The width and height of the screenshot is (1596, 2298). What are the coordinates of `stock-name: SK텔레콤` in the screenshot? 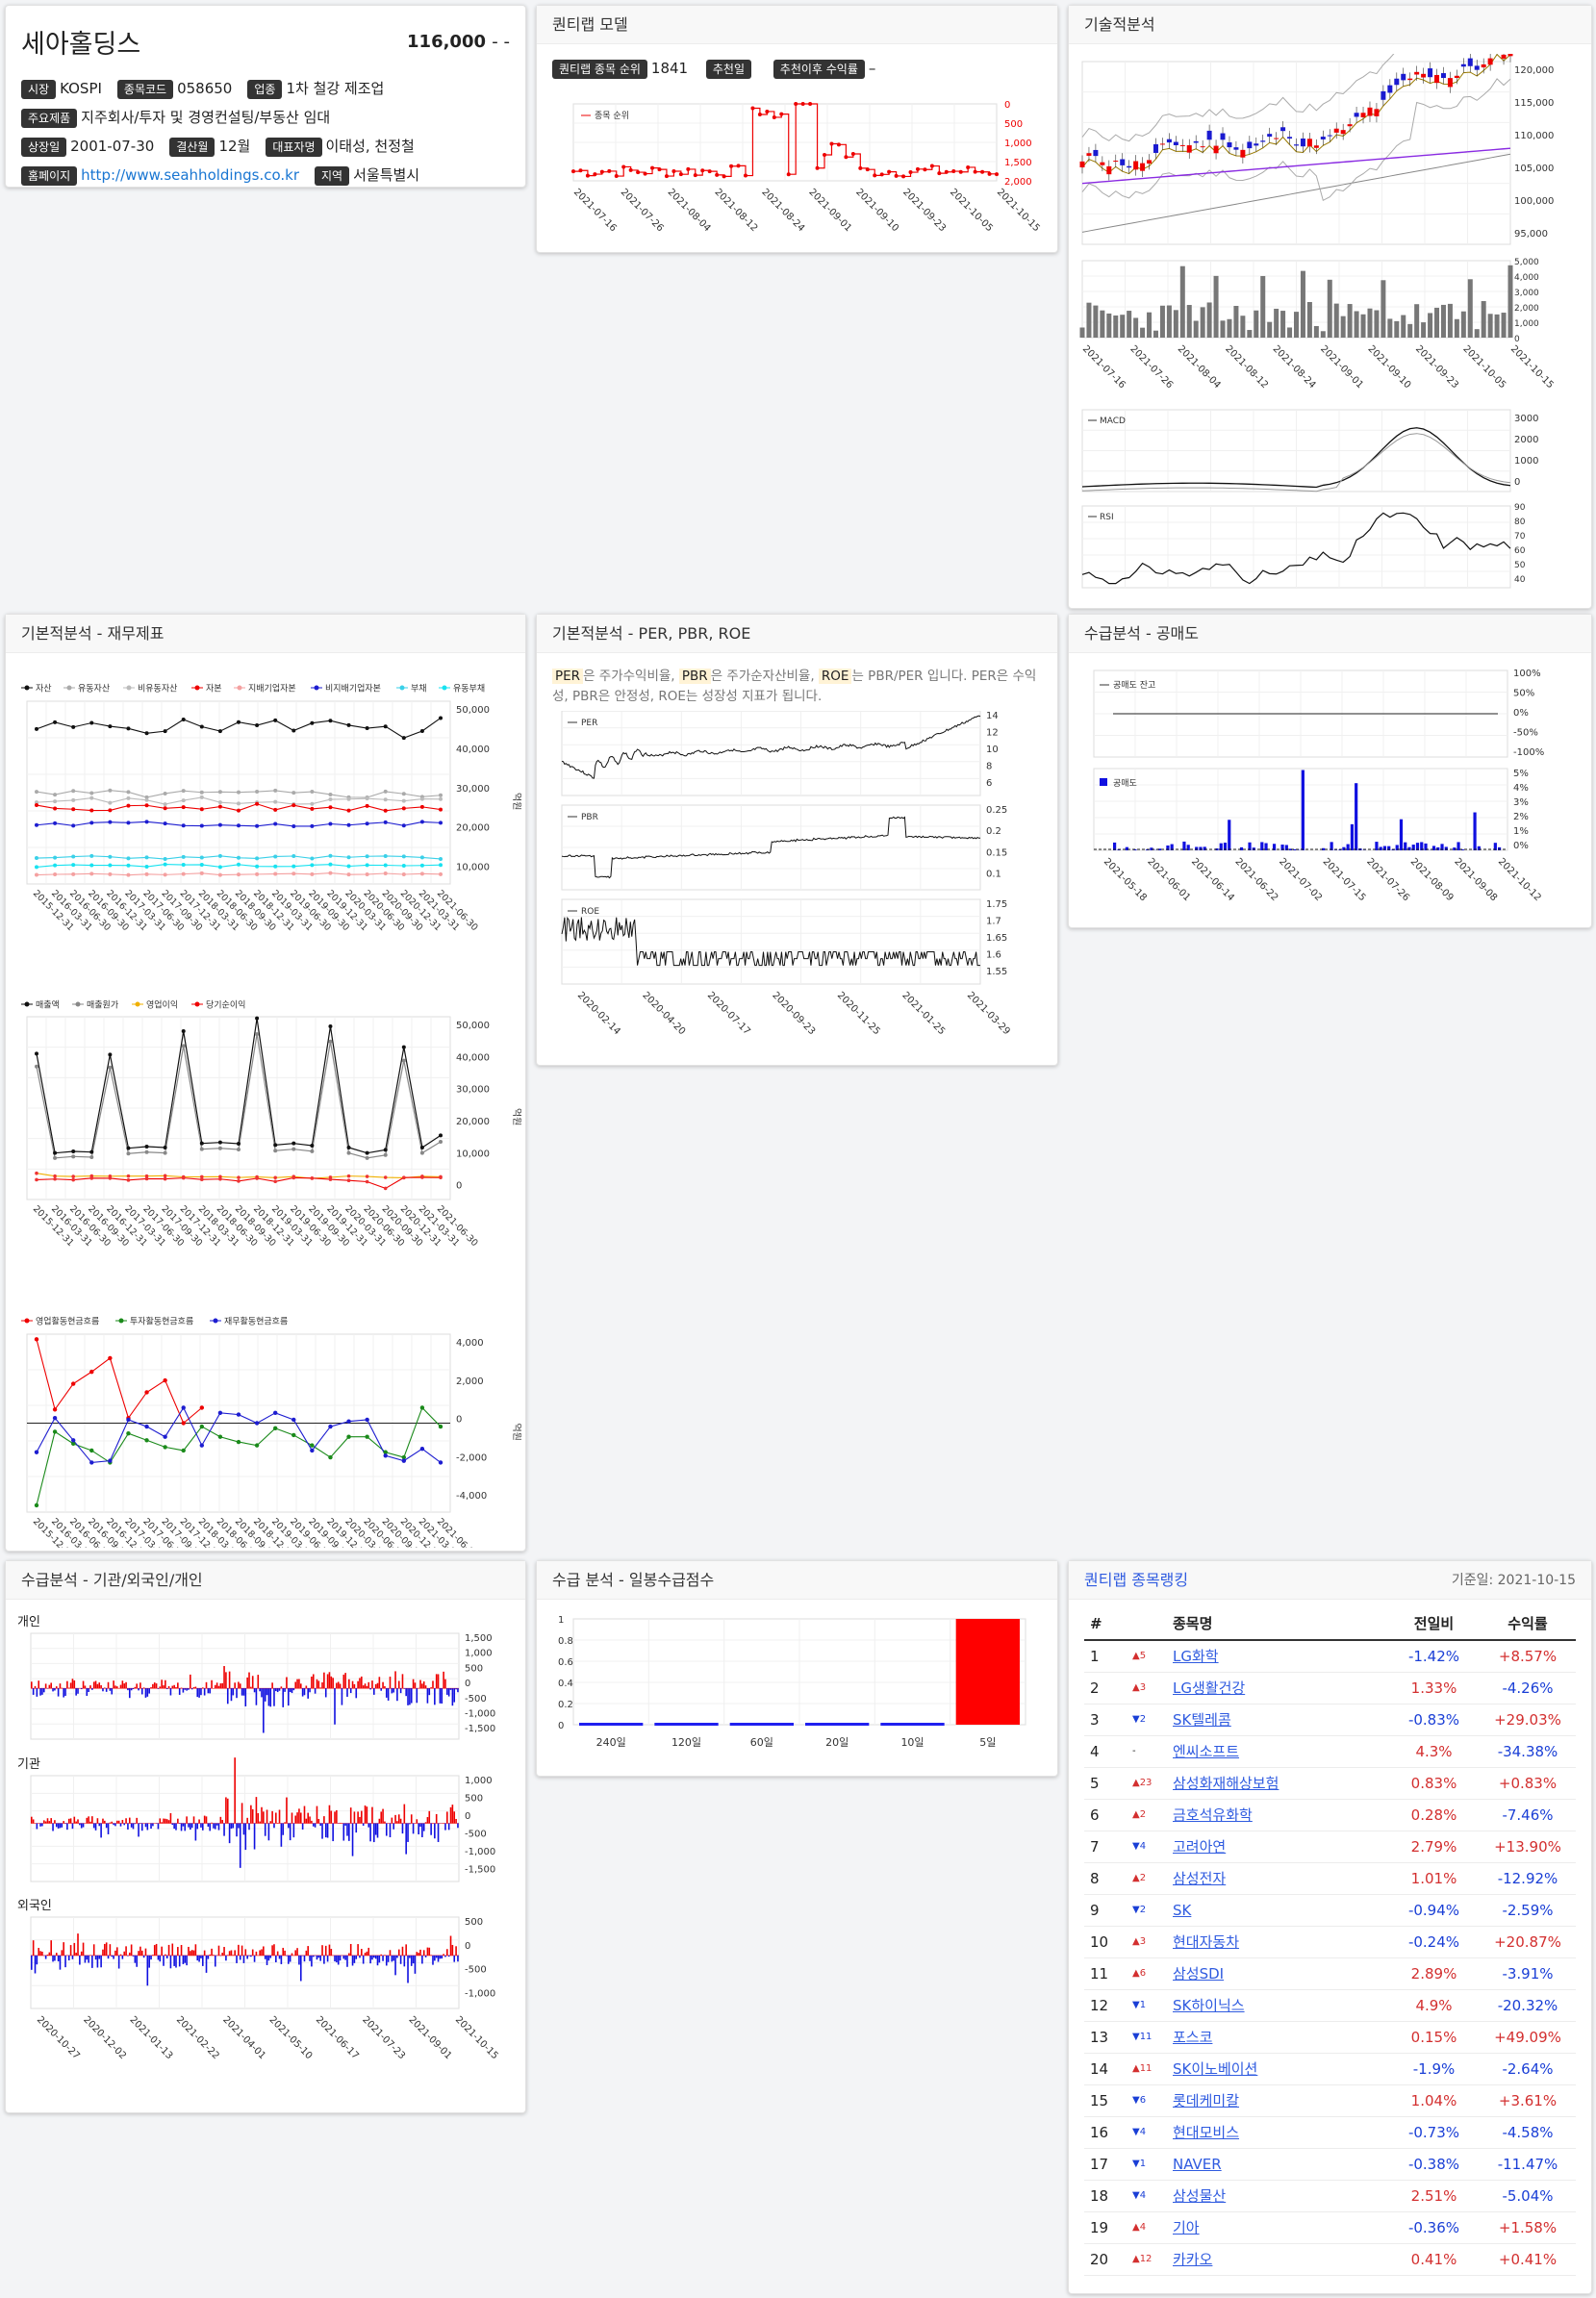 It's located at (1277, 1720).